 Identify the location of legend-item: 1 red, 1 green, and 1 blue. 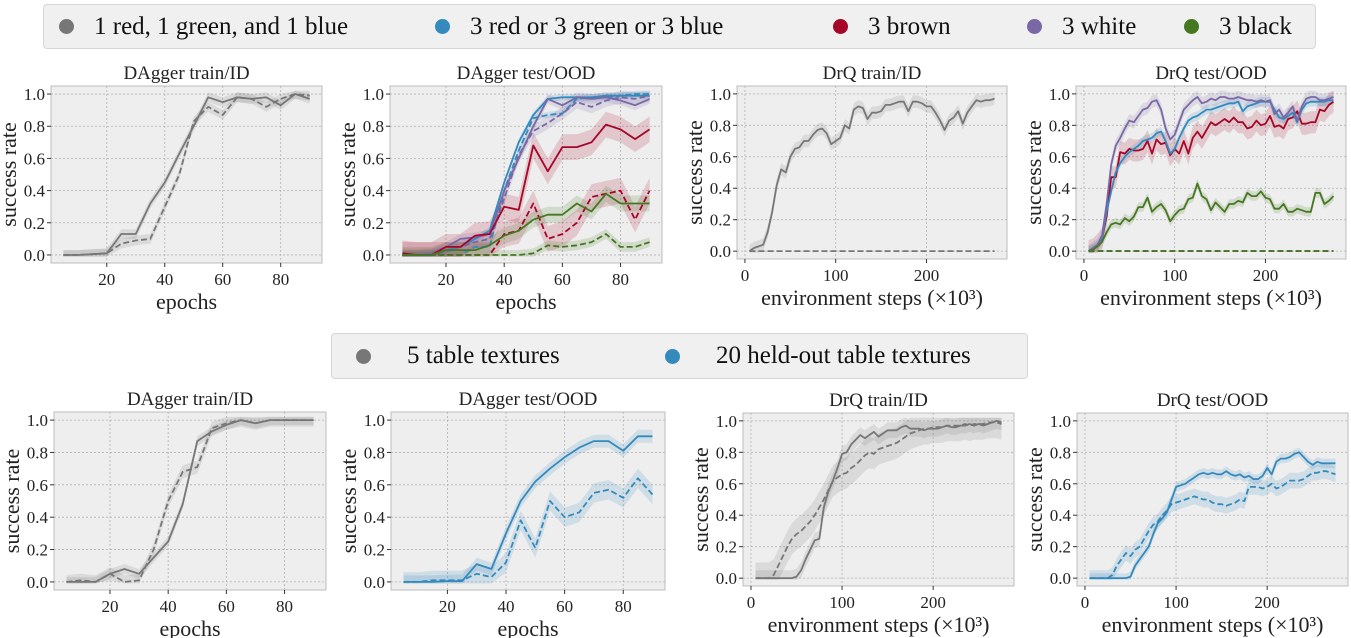
(203, 26).